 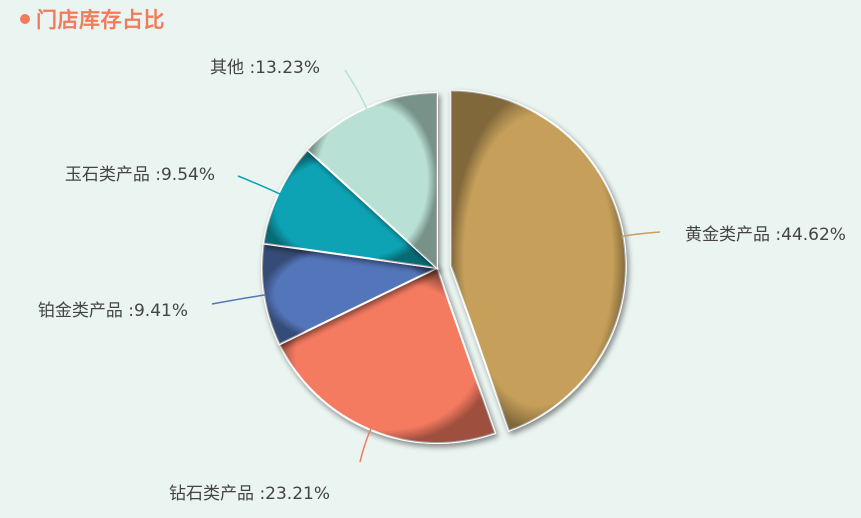 What do you see at coordinates (765, 235) in the screenshot?
I see `slice-label-1: 黄金类产品 :44.62%` at bounding box center [765, 235].